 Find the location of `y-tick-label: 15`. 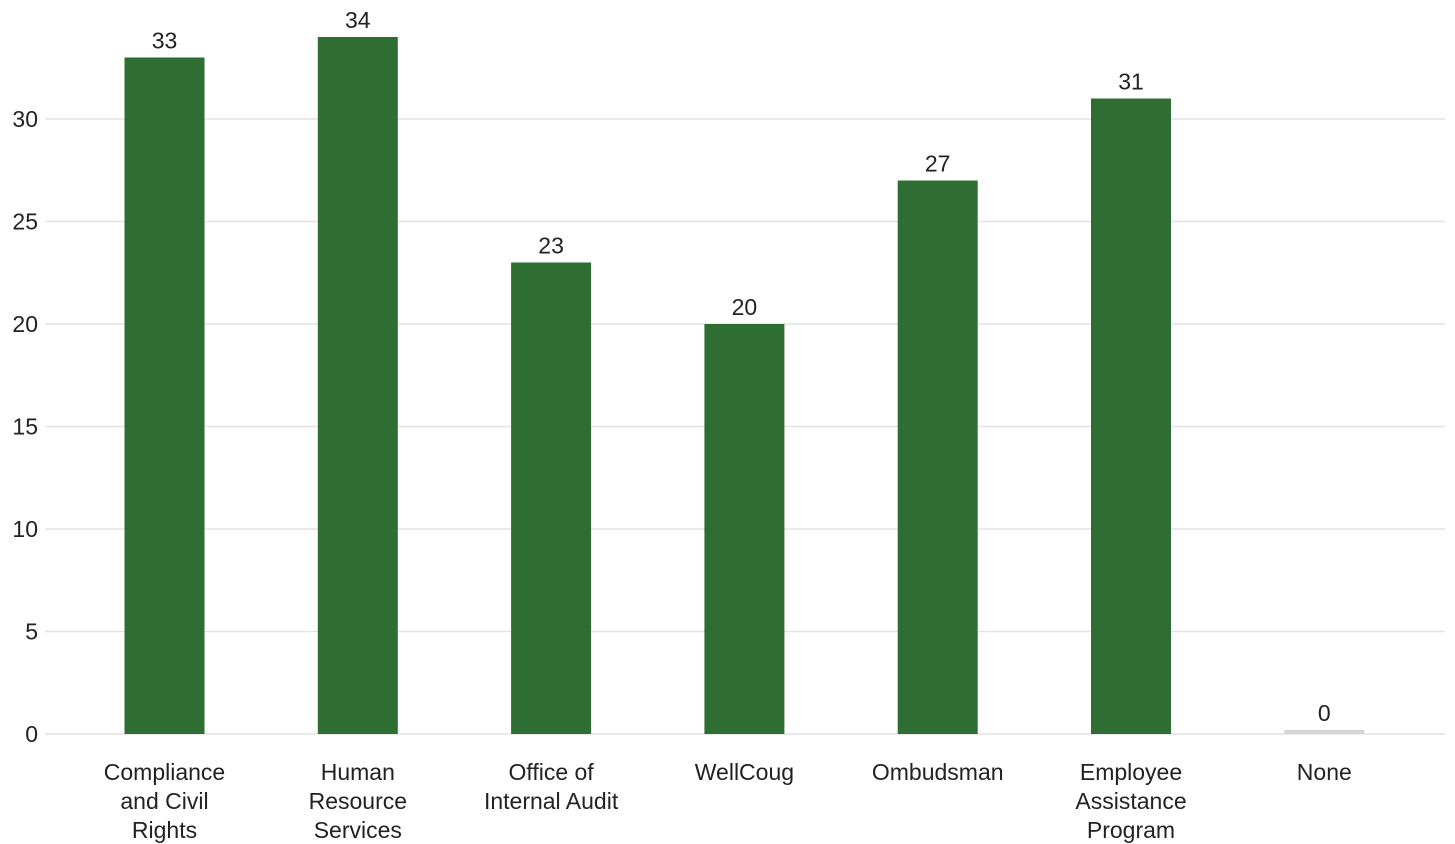

y-tick-label: 15 is located at coordinates (25, 427).